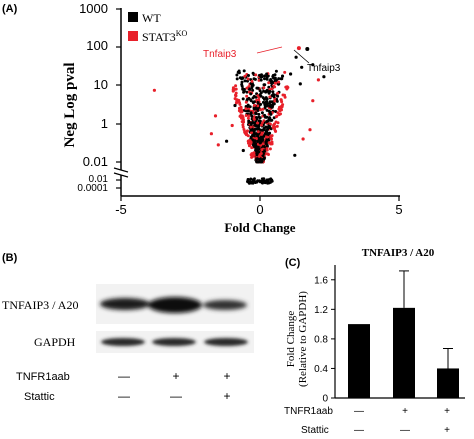  I want to click on y-tick-label: 100, so click(97, 45).